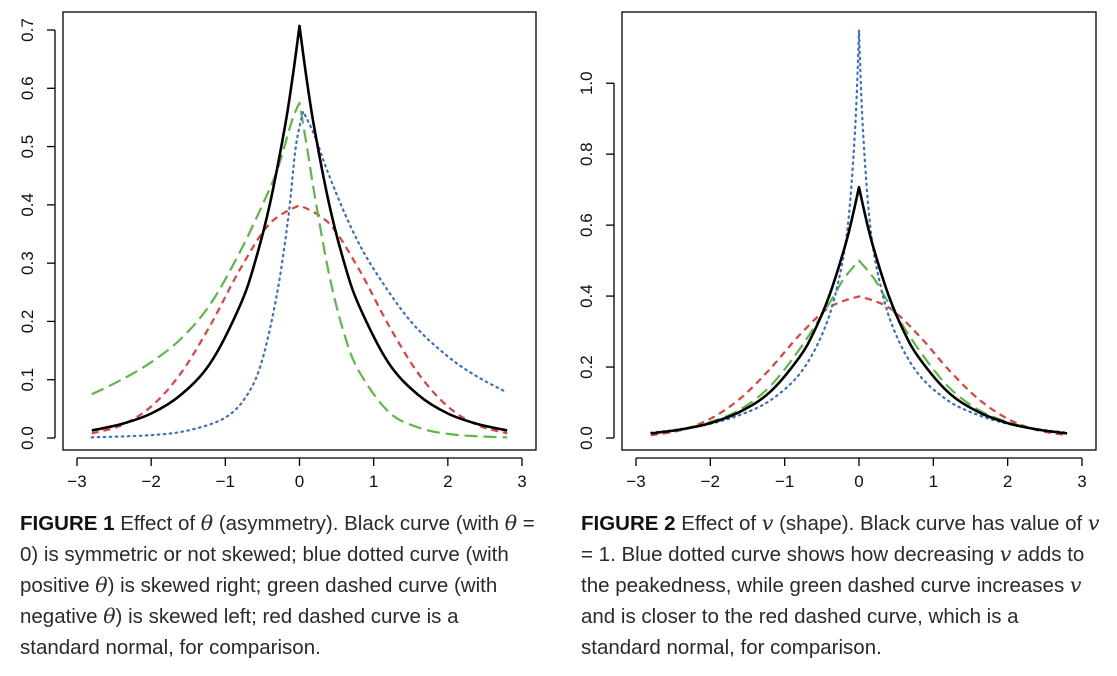  I want to click on caption-text: (asymmetry). Black curve (with, so click(359, 523).